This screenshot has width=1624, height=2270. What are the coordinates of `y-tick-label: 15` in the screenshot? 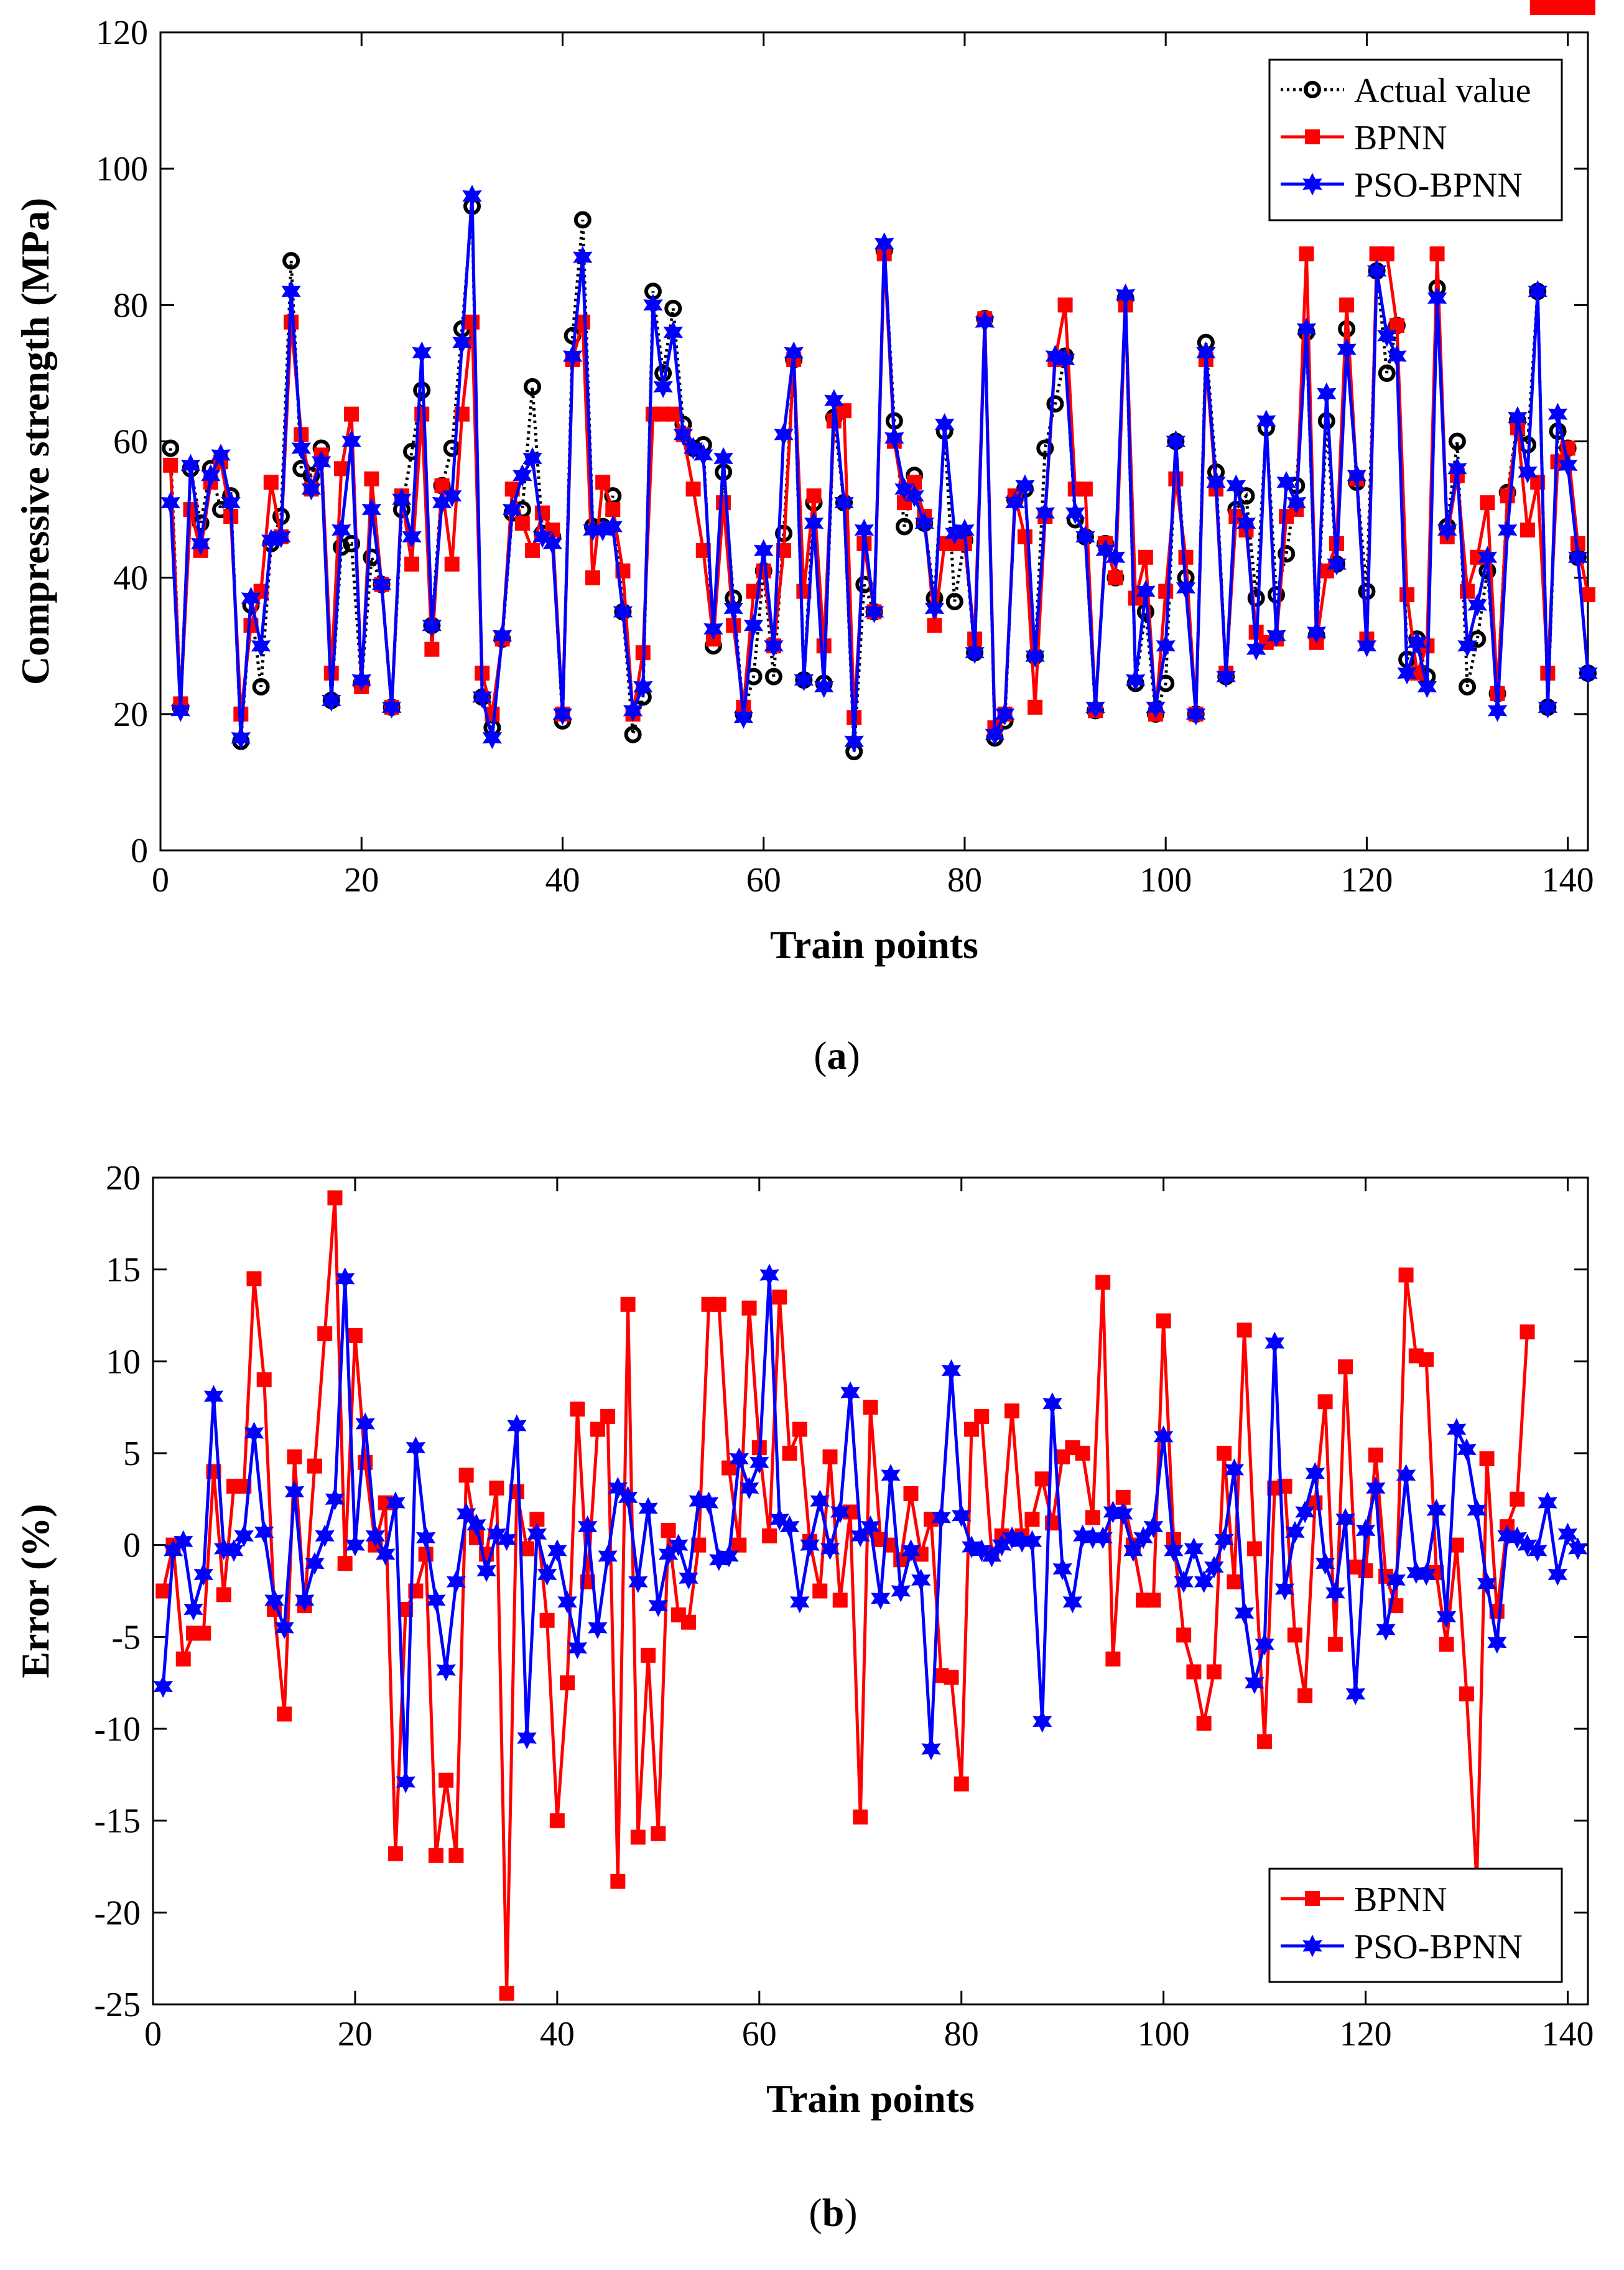 It's located at (123, 1270).